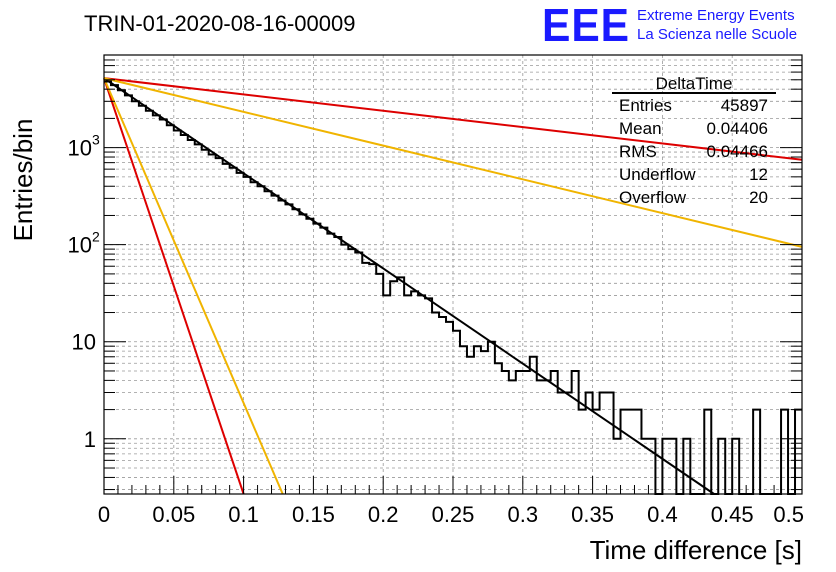  I want to click on x-axis-title: Time difference [s], so click(696, 550).